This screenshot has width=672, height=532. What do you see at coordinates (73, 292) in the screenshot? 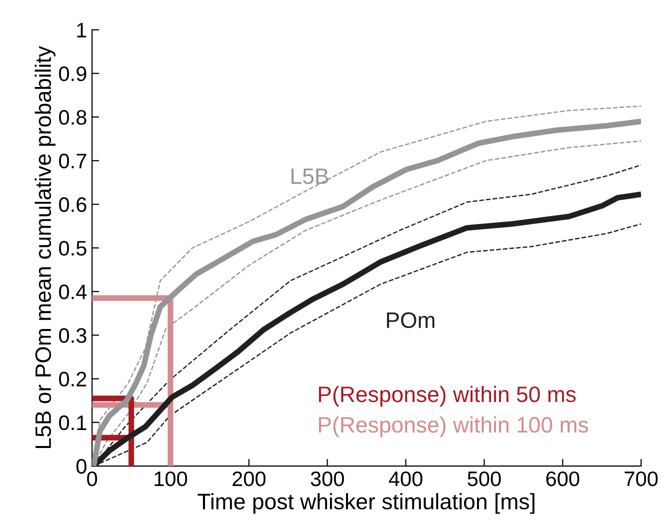
I see `y-tick-label: 0.4` at bounding box center [73, 292].